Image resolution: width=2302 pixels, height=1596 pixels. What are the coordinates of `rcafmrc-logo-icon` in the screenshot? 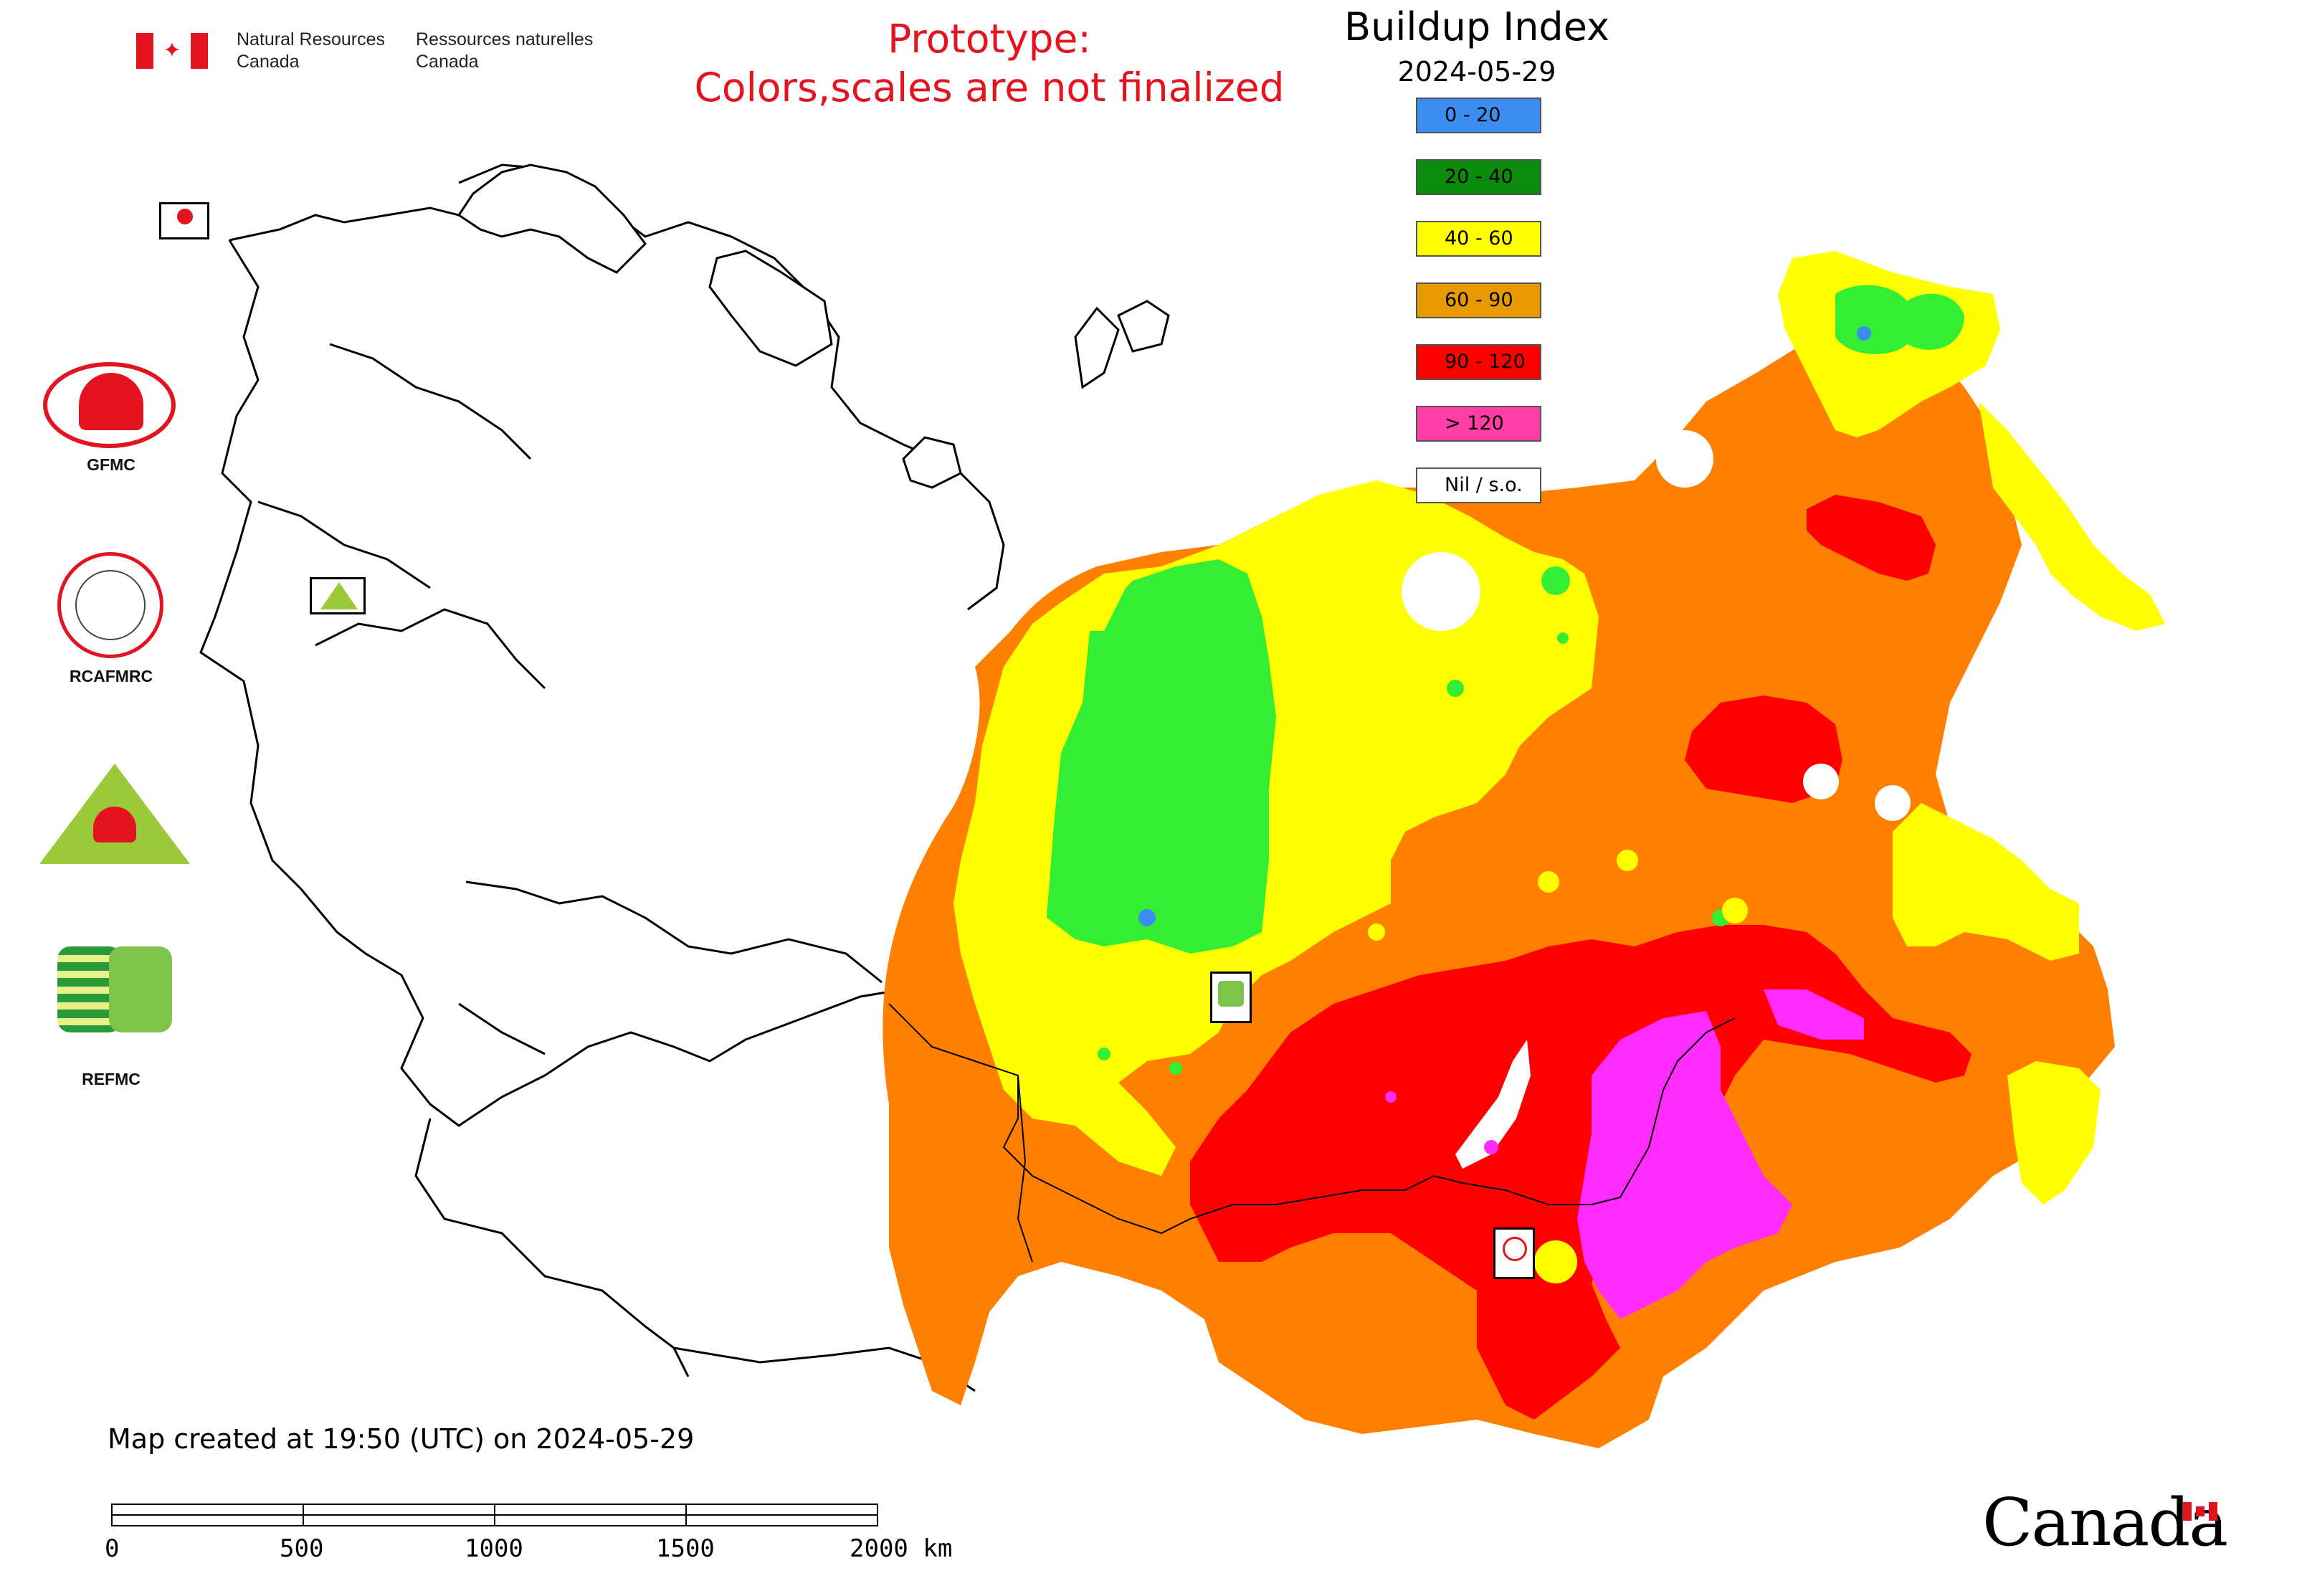 It's located at (111, 606).